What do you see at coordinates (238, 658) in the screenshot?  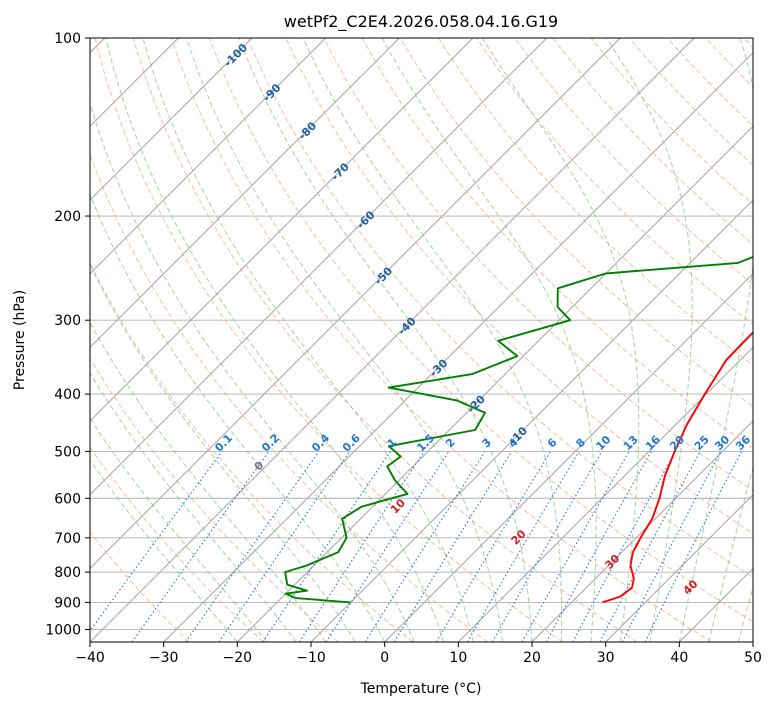 I see `x-tick-label: −20` at bounding box center [238, 658].